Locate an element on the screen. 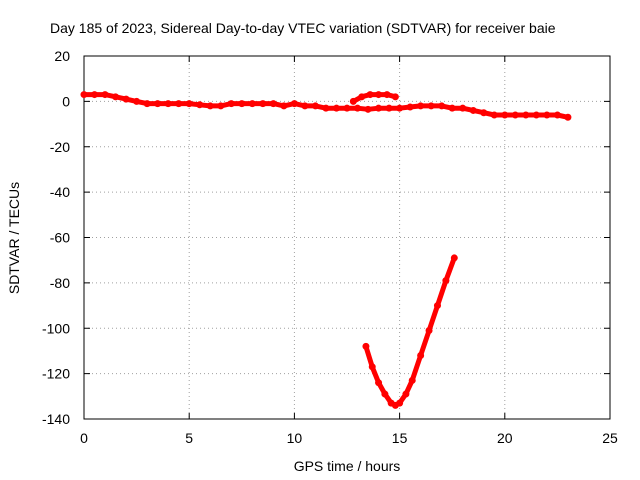  y-tick-label: -40 is located at coordinates (60, 192).